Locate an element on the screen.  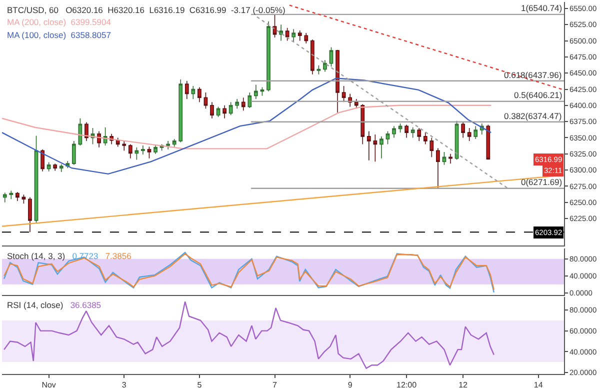
text: MA (200, close) 6399.5904 is located at coordinates (59, 22).